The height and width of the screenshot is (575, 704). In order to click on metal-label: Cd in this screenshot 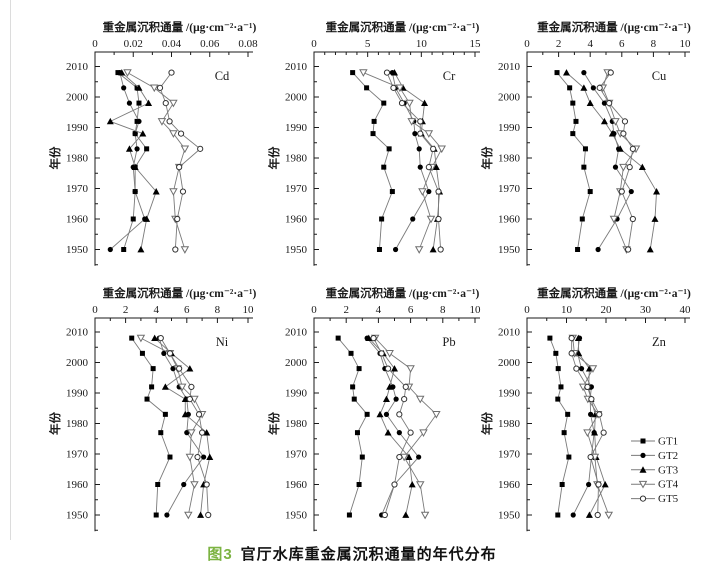, I will do `click(222, 76)`.